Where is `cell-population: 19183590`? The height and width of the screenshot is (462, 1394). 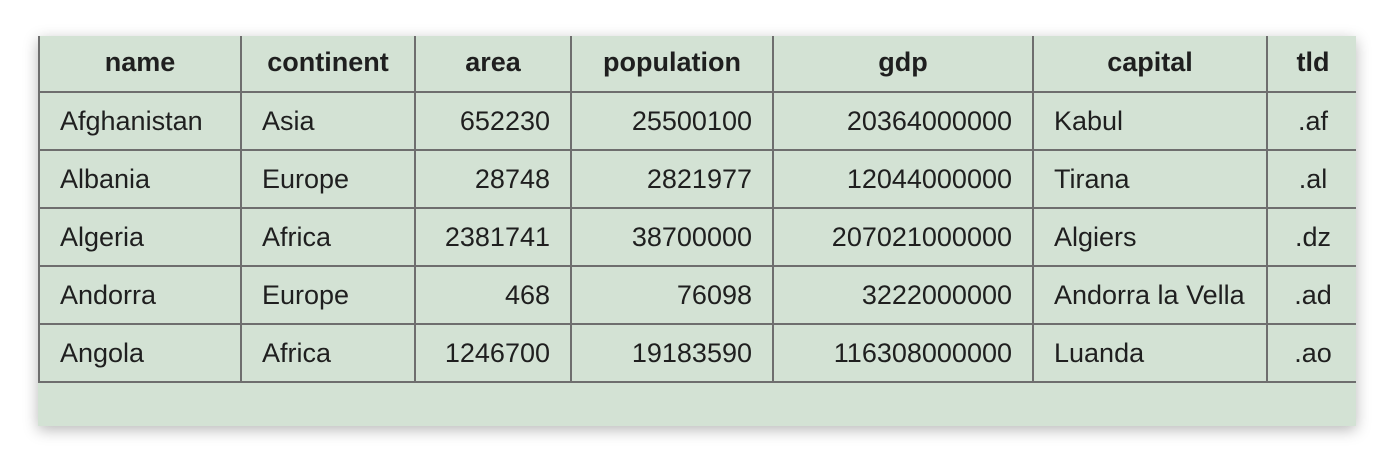
cell-population: 19183590 is located at coordinates (672, 353).